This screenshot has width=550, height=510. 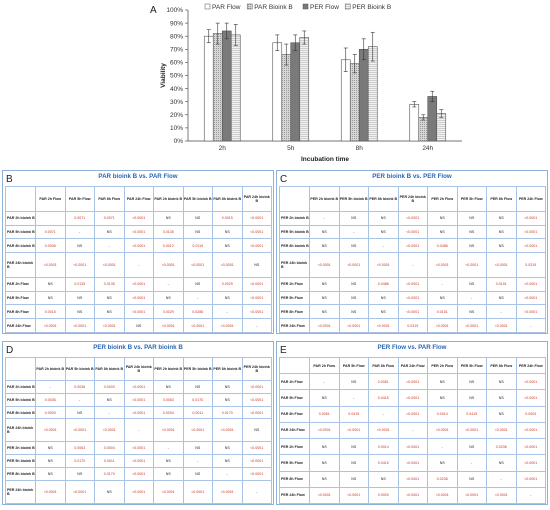 What do you see at coordinates (50, 199) in the screenshot?
I see `column-header: PAR 2h Flow` at bounding box center [50, 199].